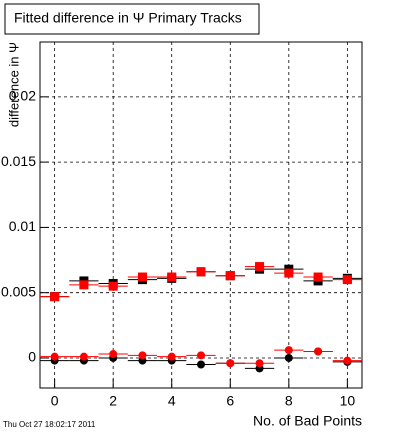  What do you see at coordinates (307, 421) in the screenshot?
I see `x-axis-label: No. of Bad Points` at bounding box center [307, 421].